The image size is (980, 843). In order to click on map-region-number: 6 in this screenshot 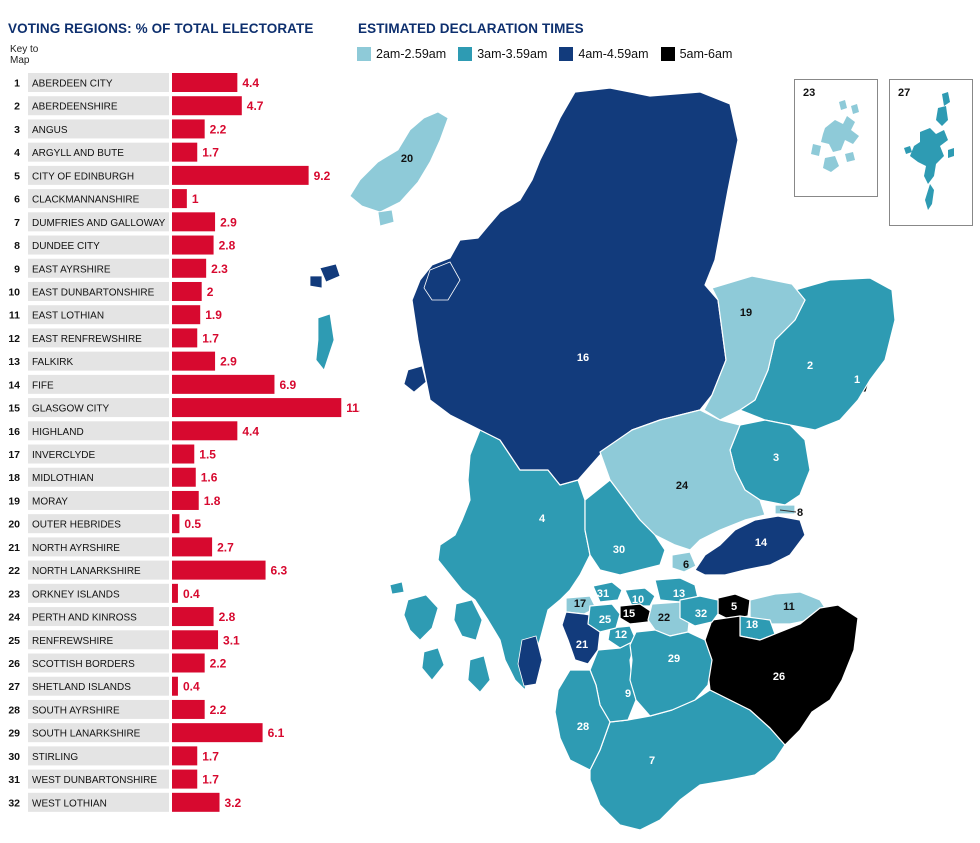, I will do `click(686, 565)`.